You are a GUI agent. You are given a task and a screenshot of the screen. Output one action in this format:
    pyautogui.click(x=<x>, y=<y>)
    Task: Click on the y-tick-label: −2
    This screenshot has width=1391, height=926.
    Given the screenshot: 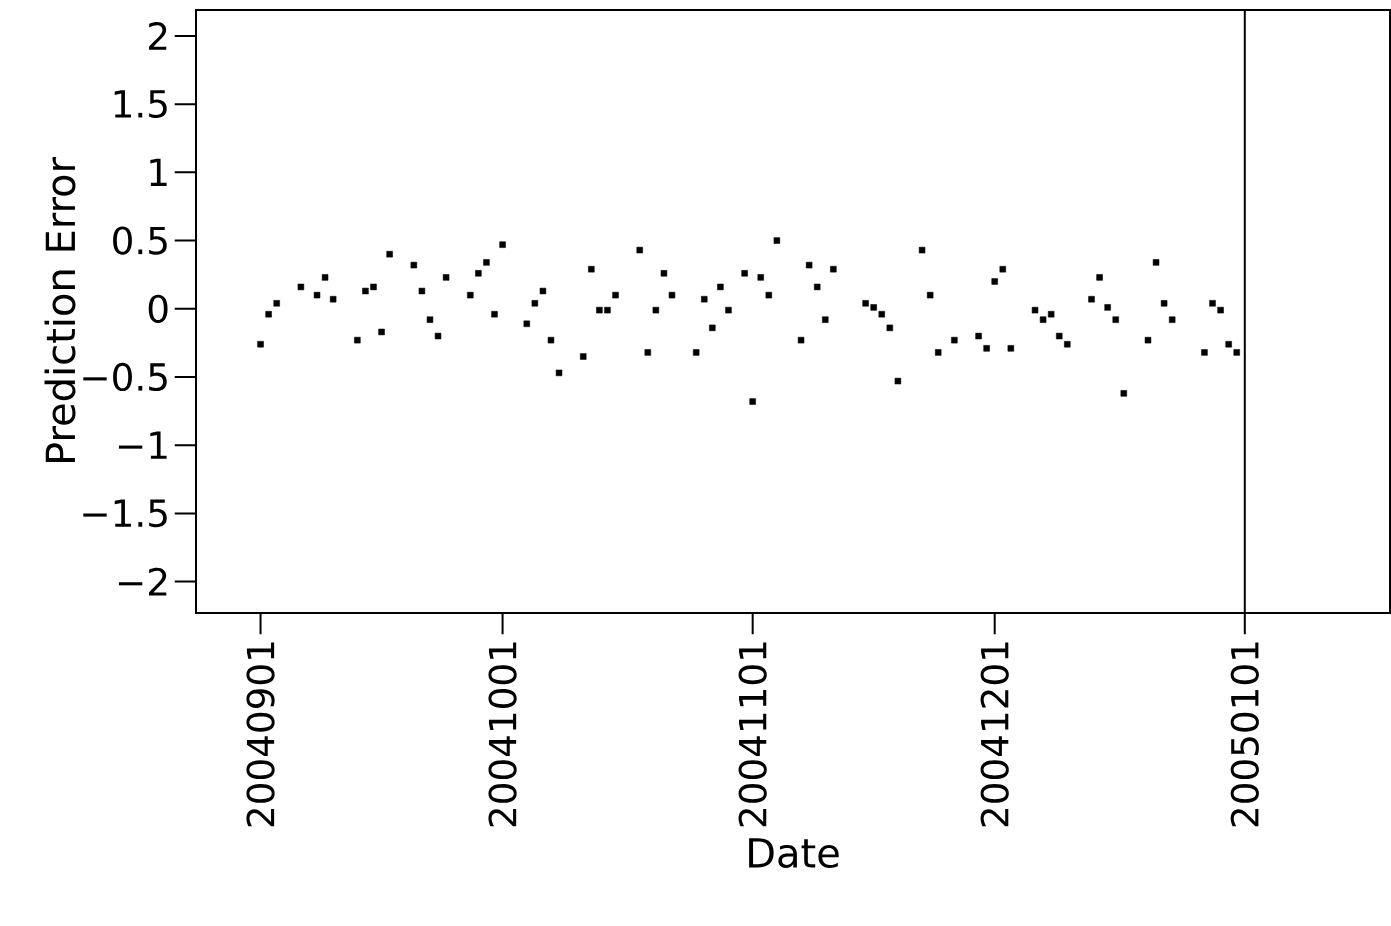 What is the action you would take?
    pyautogui.click(x=142, y=581)
    